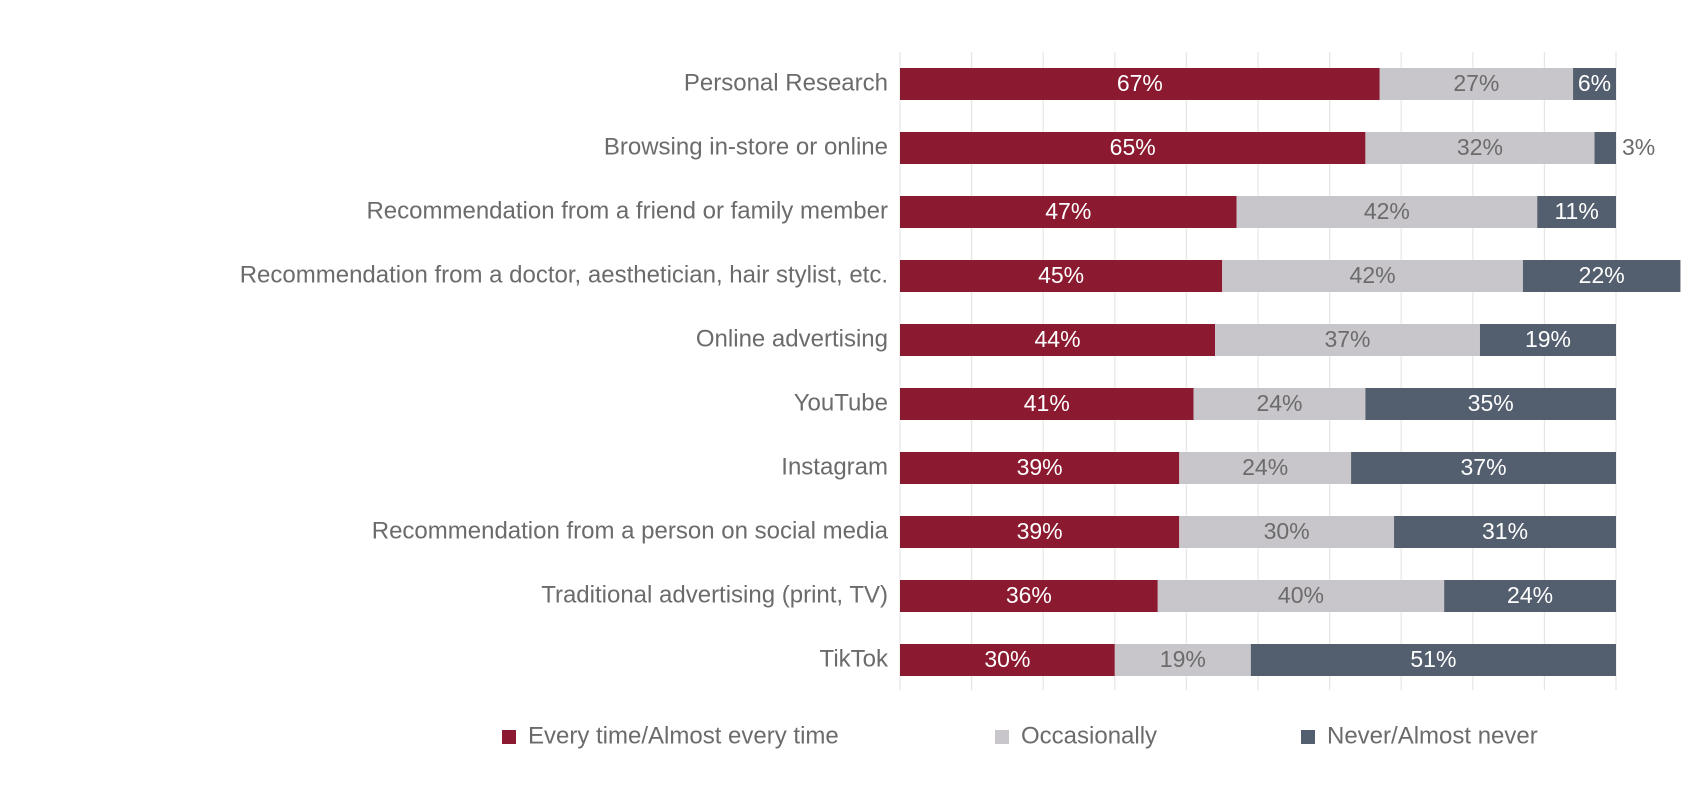  I want to click on category-label: Browsing in-store or online, so click(746, 146).